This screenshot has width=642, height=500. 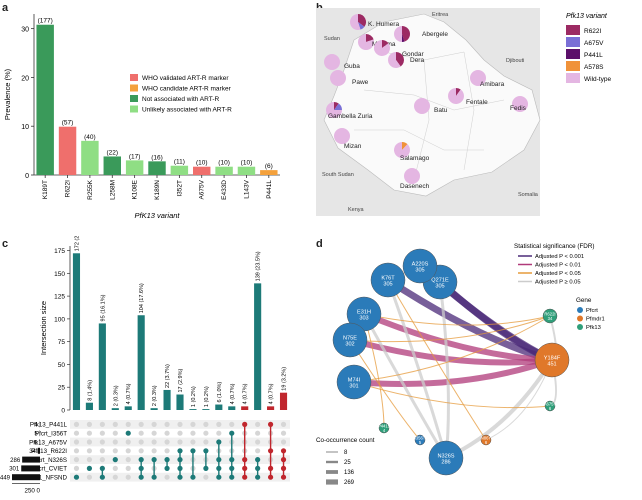 I want to click on bar-count-label: (177), so click(x=45, y=21).